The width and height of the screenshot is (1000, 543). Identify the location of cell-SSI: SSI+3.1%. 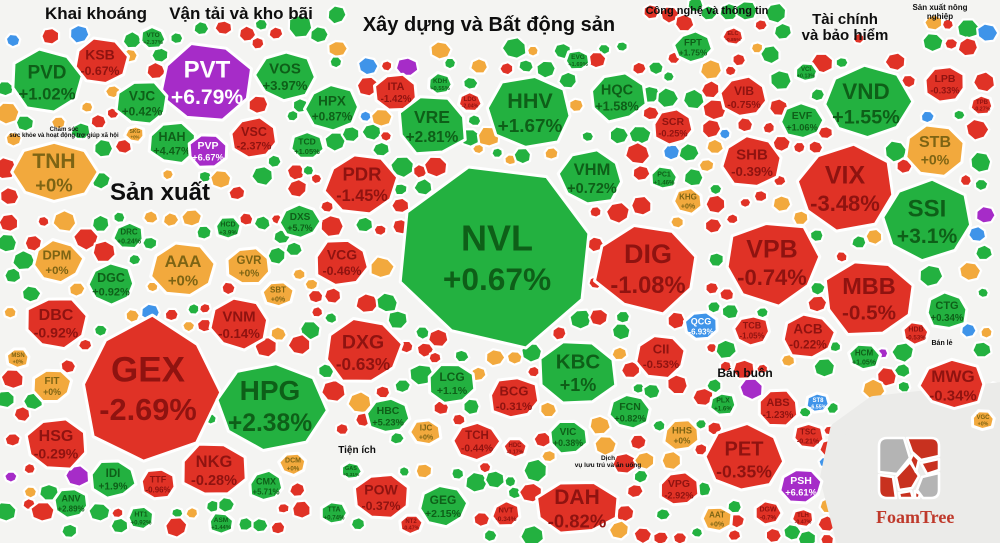
(927, 220).